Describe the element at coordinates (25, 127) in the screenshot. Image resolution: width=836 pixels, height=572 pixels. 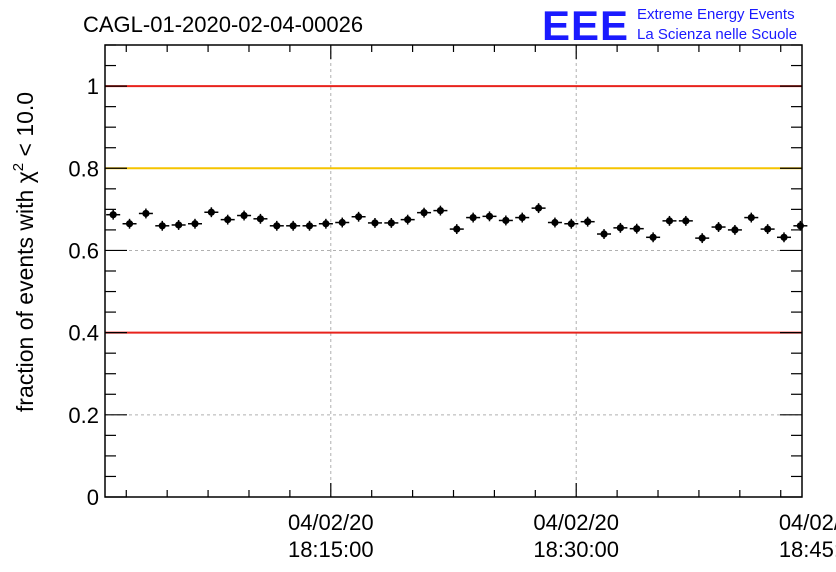
I see `y-axis-label-tail: < 10.0` at that location.